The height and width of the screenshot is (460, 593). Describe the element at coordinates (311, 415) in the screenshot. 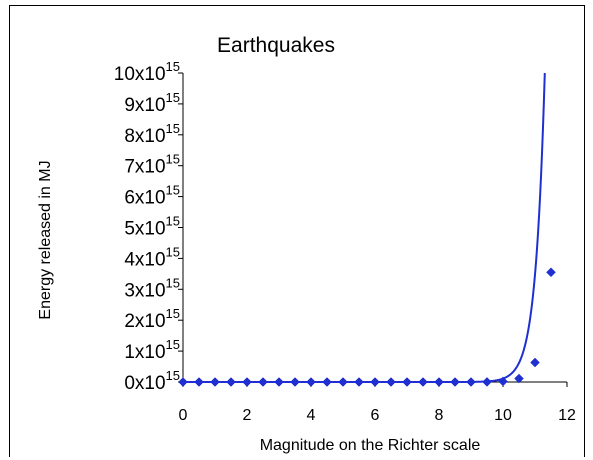

I see `x-tick-label: 4` at that location.